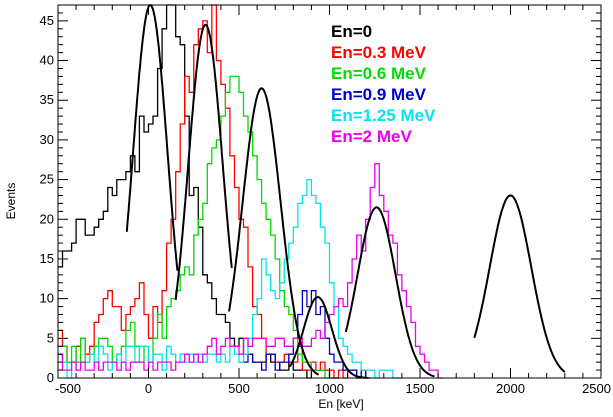 The height and width of the screenshot is (417, 613). I want to click on legend-entry: En=2 MeV, so click(371, 136).